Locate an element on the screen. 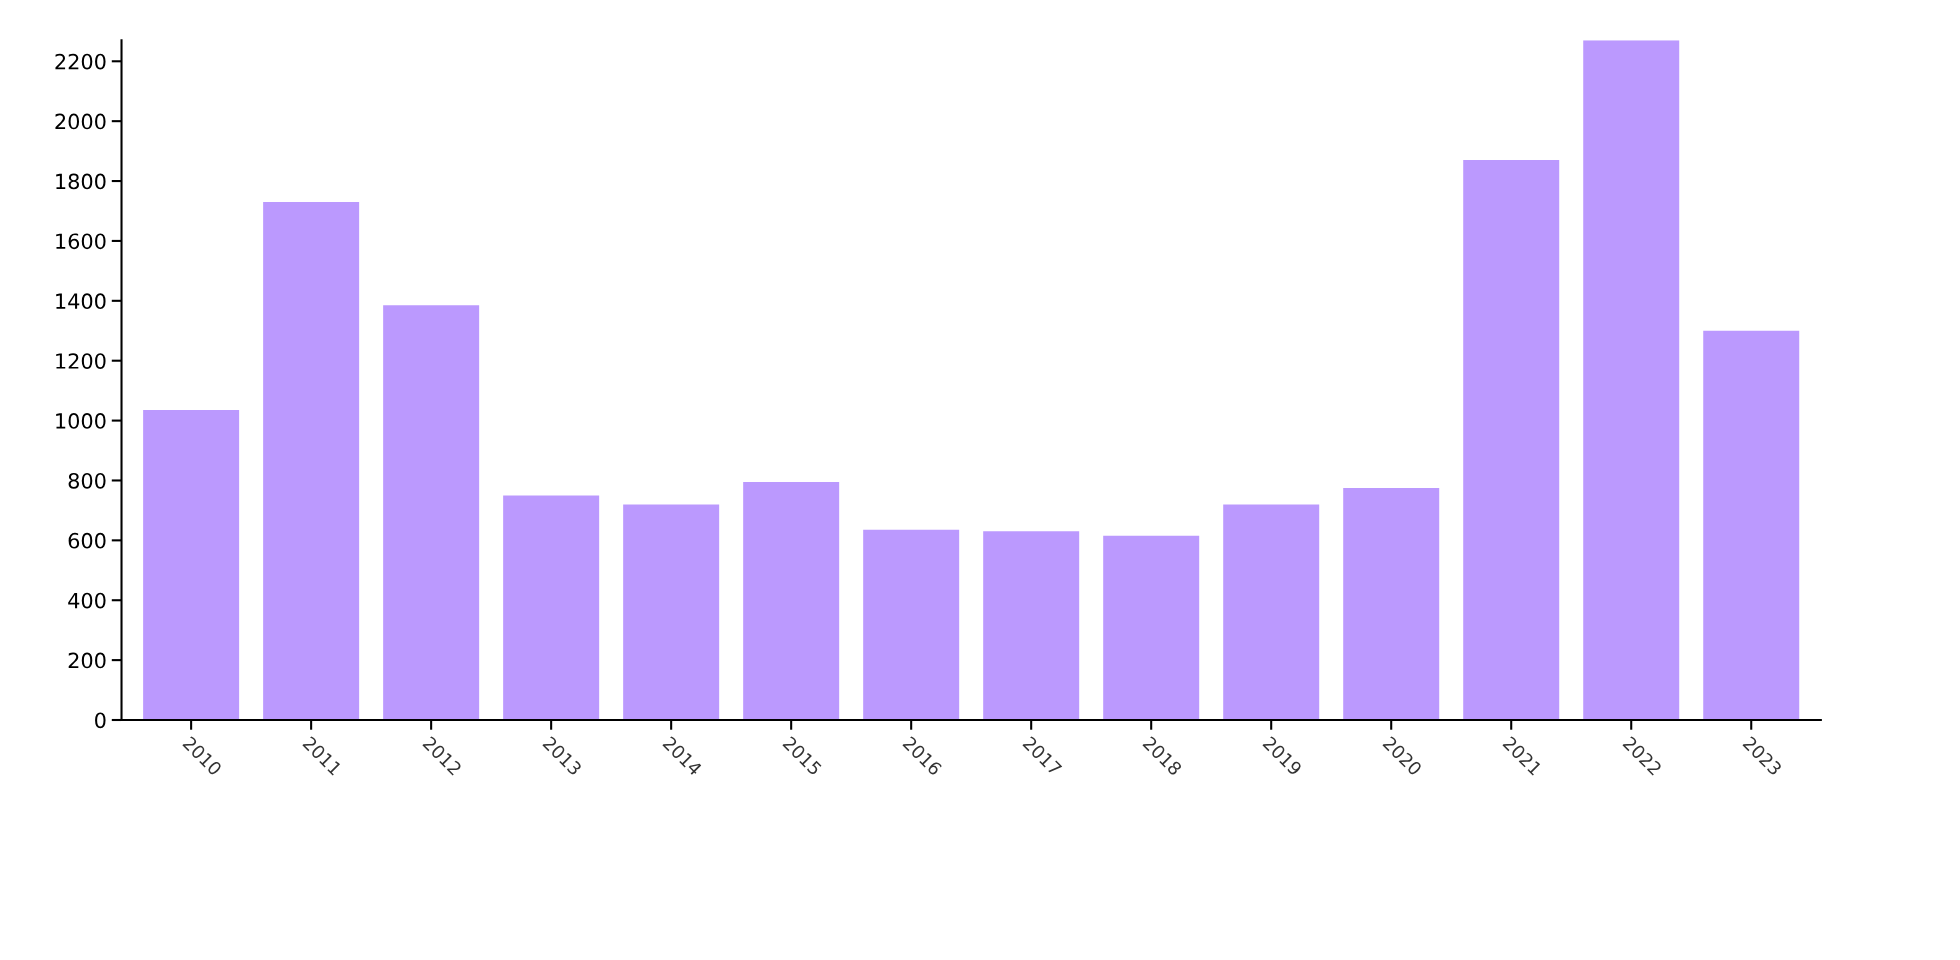 Image resolution: width=1960 pixels, height=960 pixels. y-tick-label: 600 is located at coordinates (87, 540).